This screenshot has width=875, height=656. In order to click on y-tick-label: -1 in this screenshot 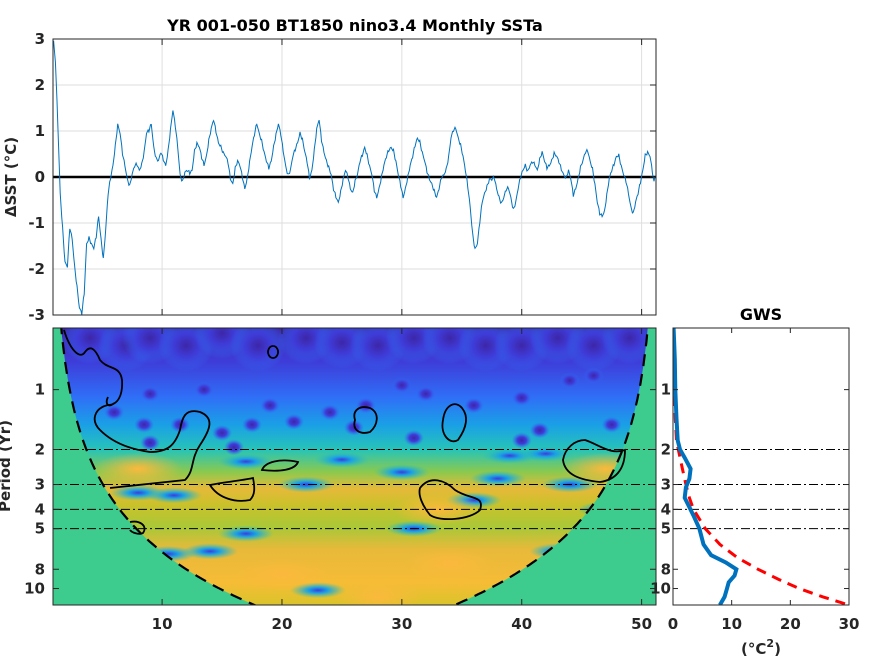, I will do `click(36, 223)`.